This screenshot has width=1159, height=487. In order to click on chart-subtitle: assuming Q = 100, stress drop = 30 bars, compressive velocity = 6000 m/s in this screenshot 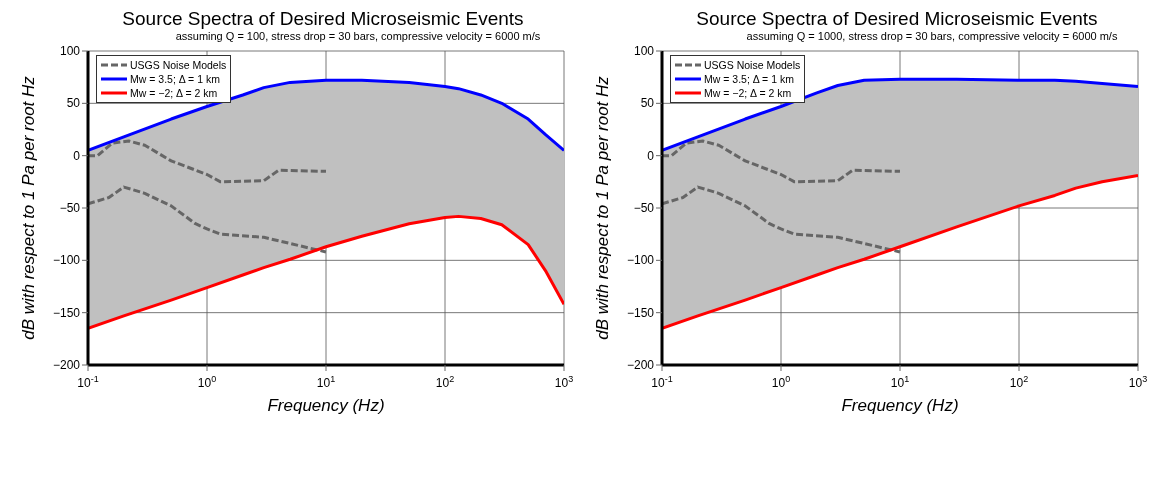, I will do `click(358, 36)`.